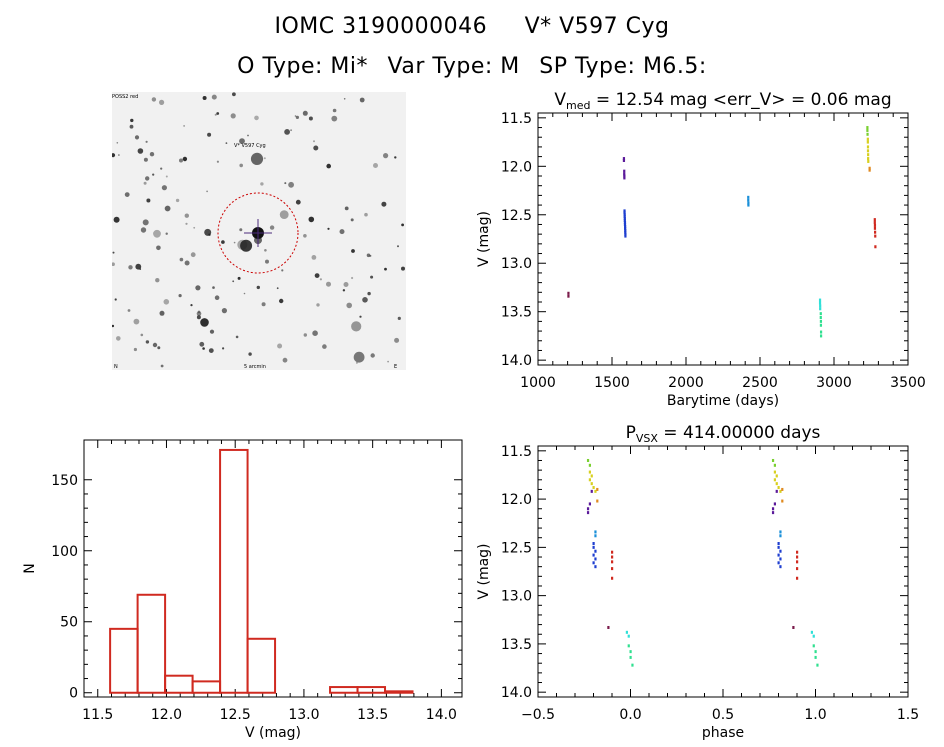  Describe the element at coordinates (723, 434) in the screenshot. I see `phased-title: PVSX = 414.00000 days` at that location.